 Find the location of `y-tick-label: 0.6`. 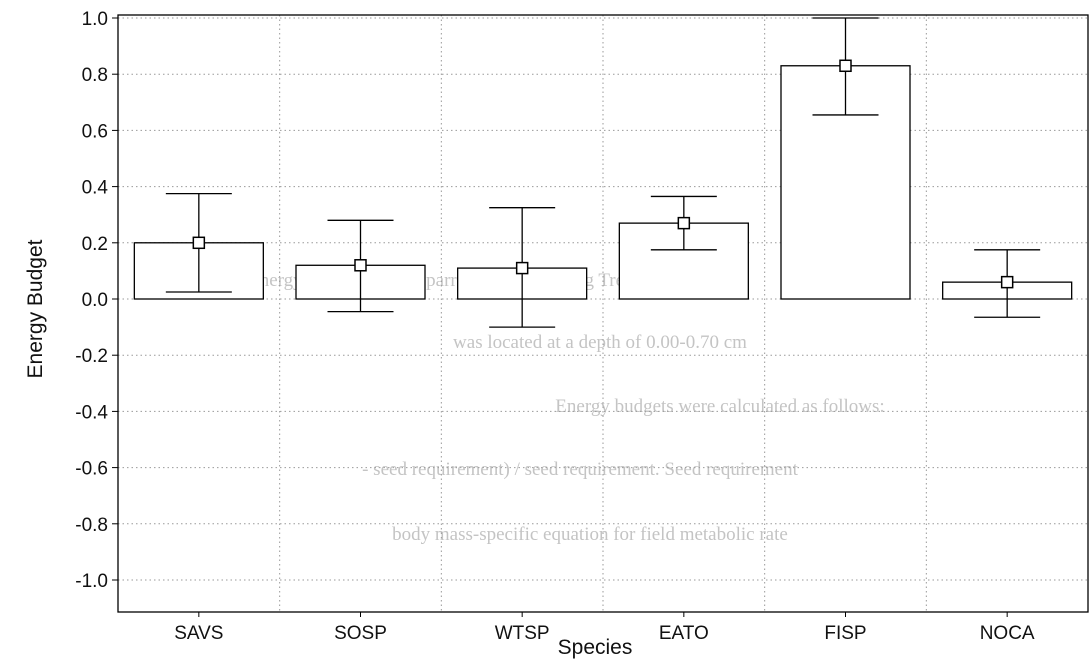

y-tick-label: 0.6 is located at coordinates (95, 131).